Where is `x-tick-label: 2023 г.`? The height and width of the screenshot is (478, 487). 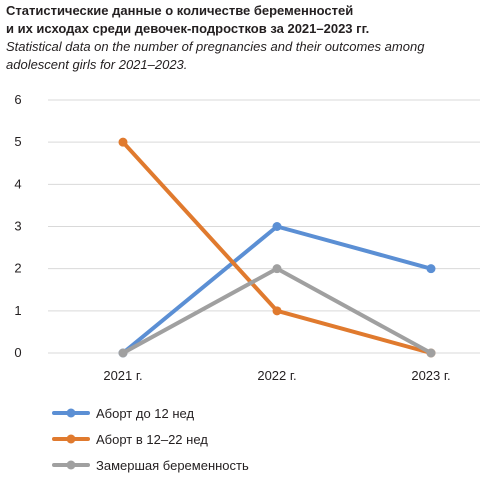 x-tick-label: 2023 г. is located at coordinates (430, 375).